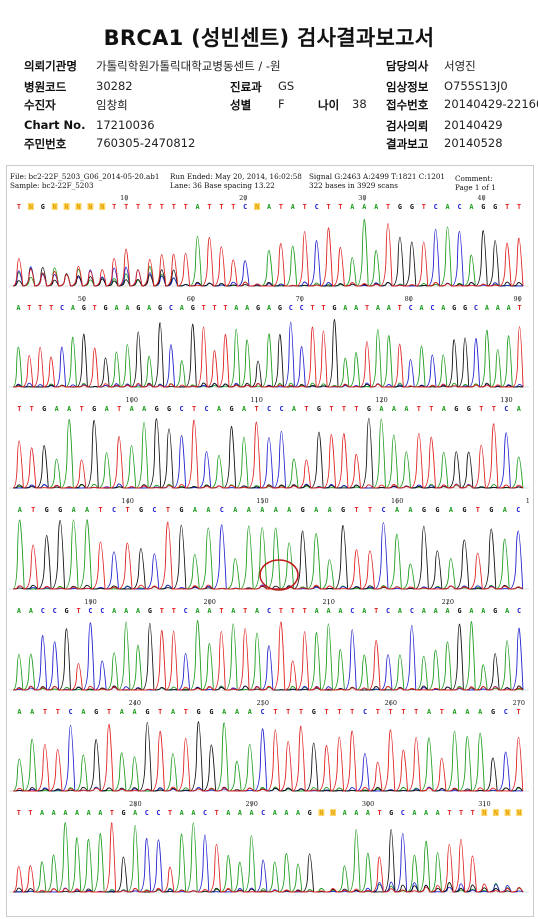  I want to click on trace-page: Page 1 of 1, so click(475, 187).